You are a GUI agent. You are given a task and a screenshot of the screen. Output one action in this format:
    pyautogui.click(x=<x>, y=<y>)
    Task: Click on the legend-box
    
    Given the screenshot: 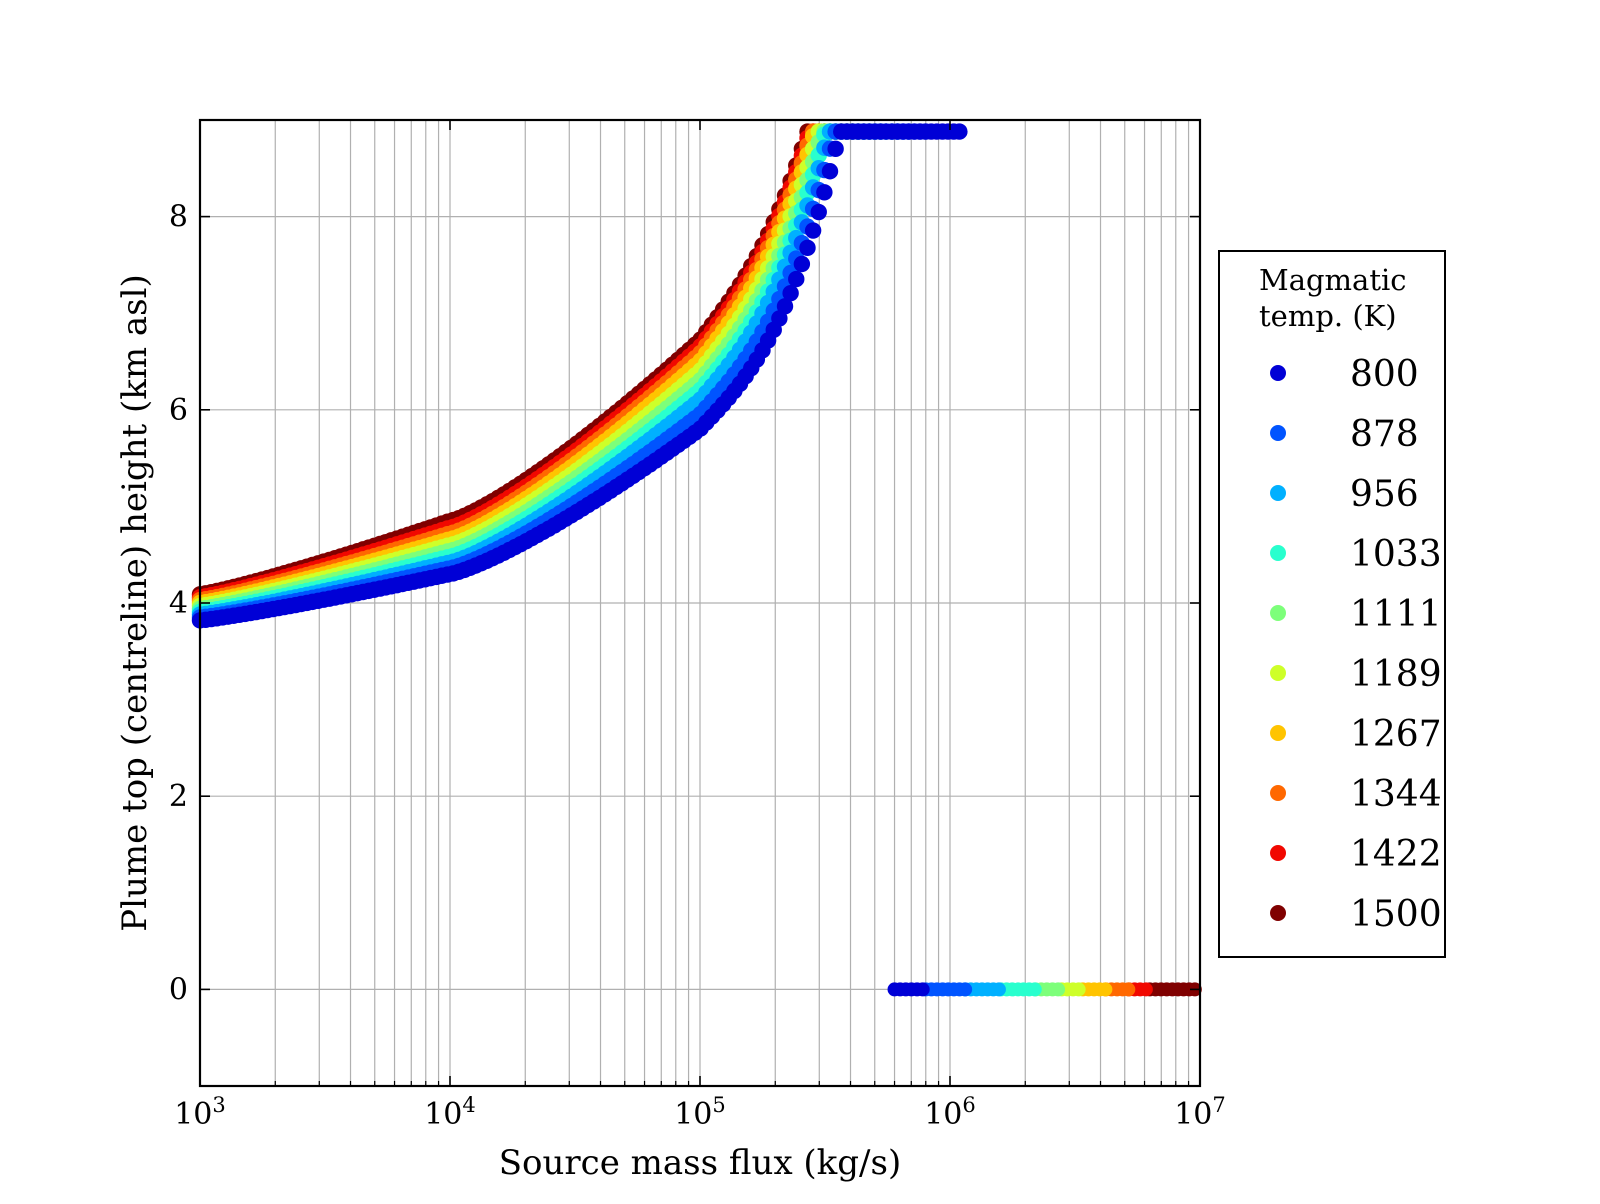 What is the action you would take?
    pyautogui.click(x=1332, y=604)
    